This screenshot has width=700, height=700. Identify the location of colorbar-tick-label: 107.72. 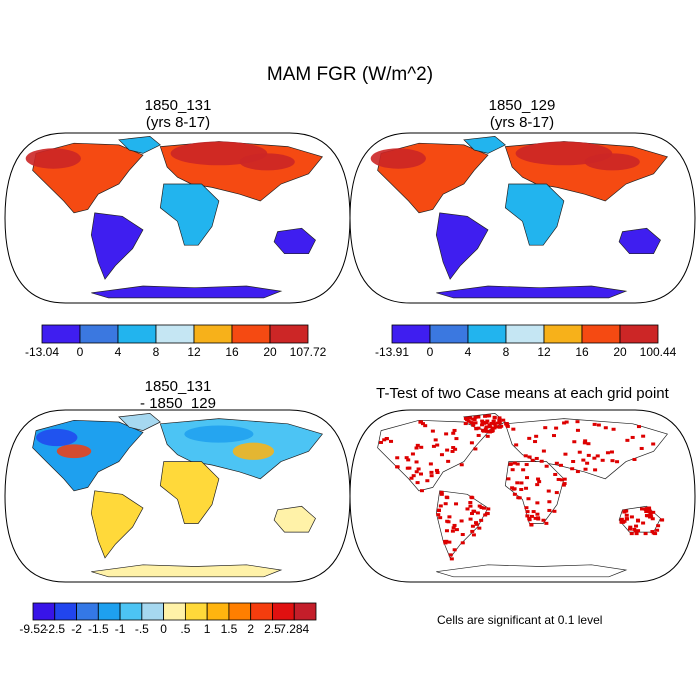
(308, 352).